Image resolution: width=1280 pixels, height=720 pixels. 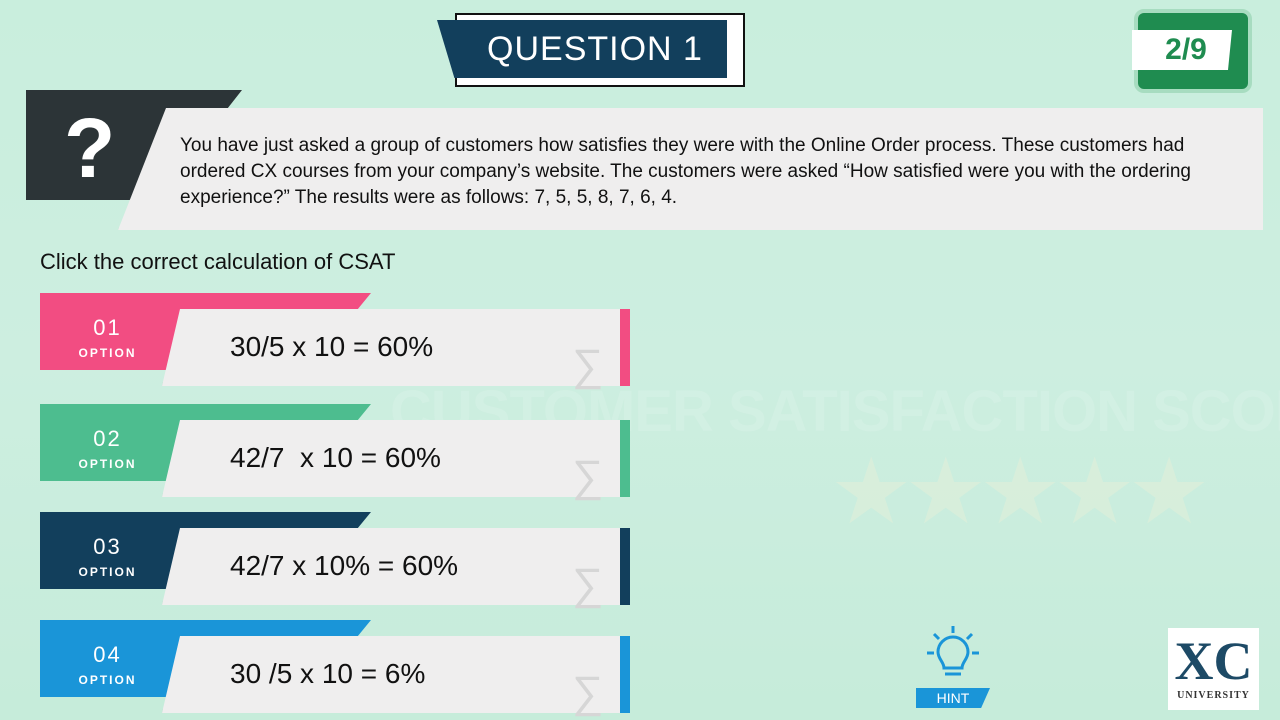 I want to click on option-number: 04, so click(x=107, y=654).